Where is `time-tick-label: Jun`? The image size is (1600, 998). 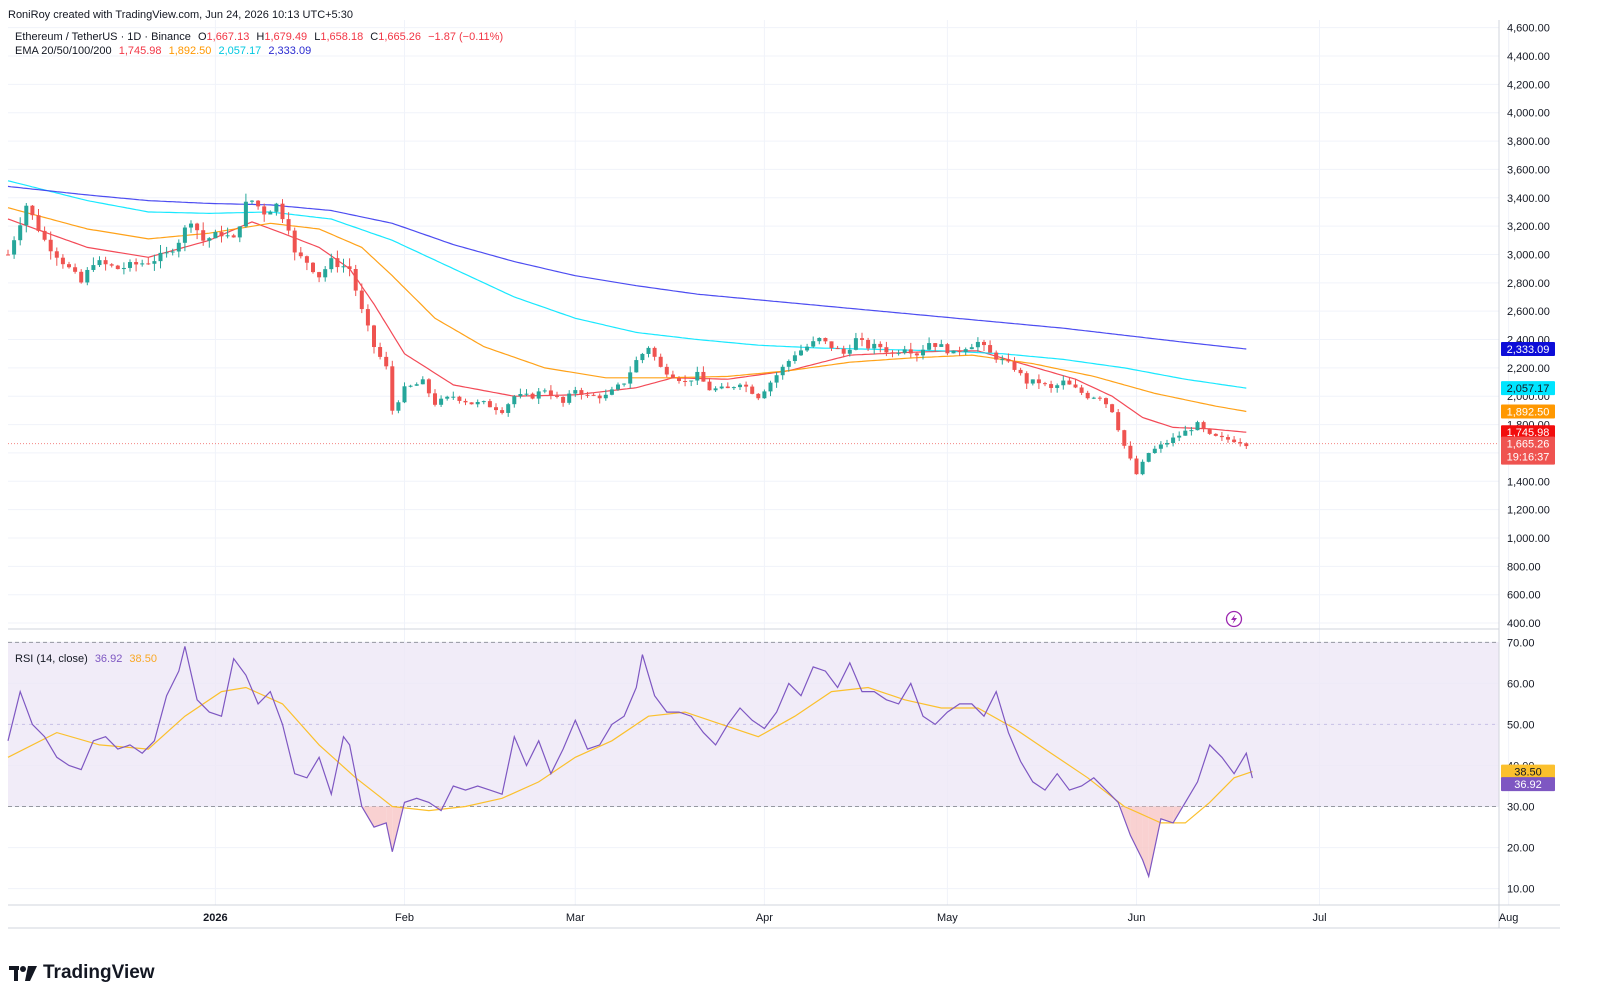
time-tick-label: Jun is located at coordinates (1137, 918).